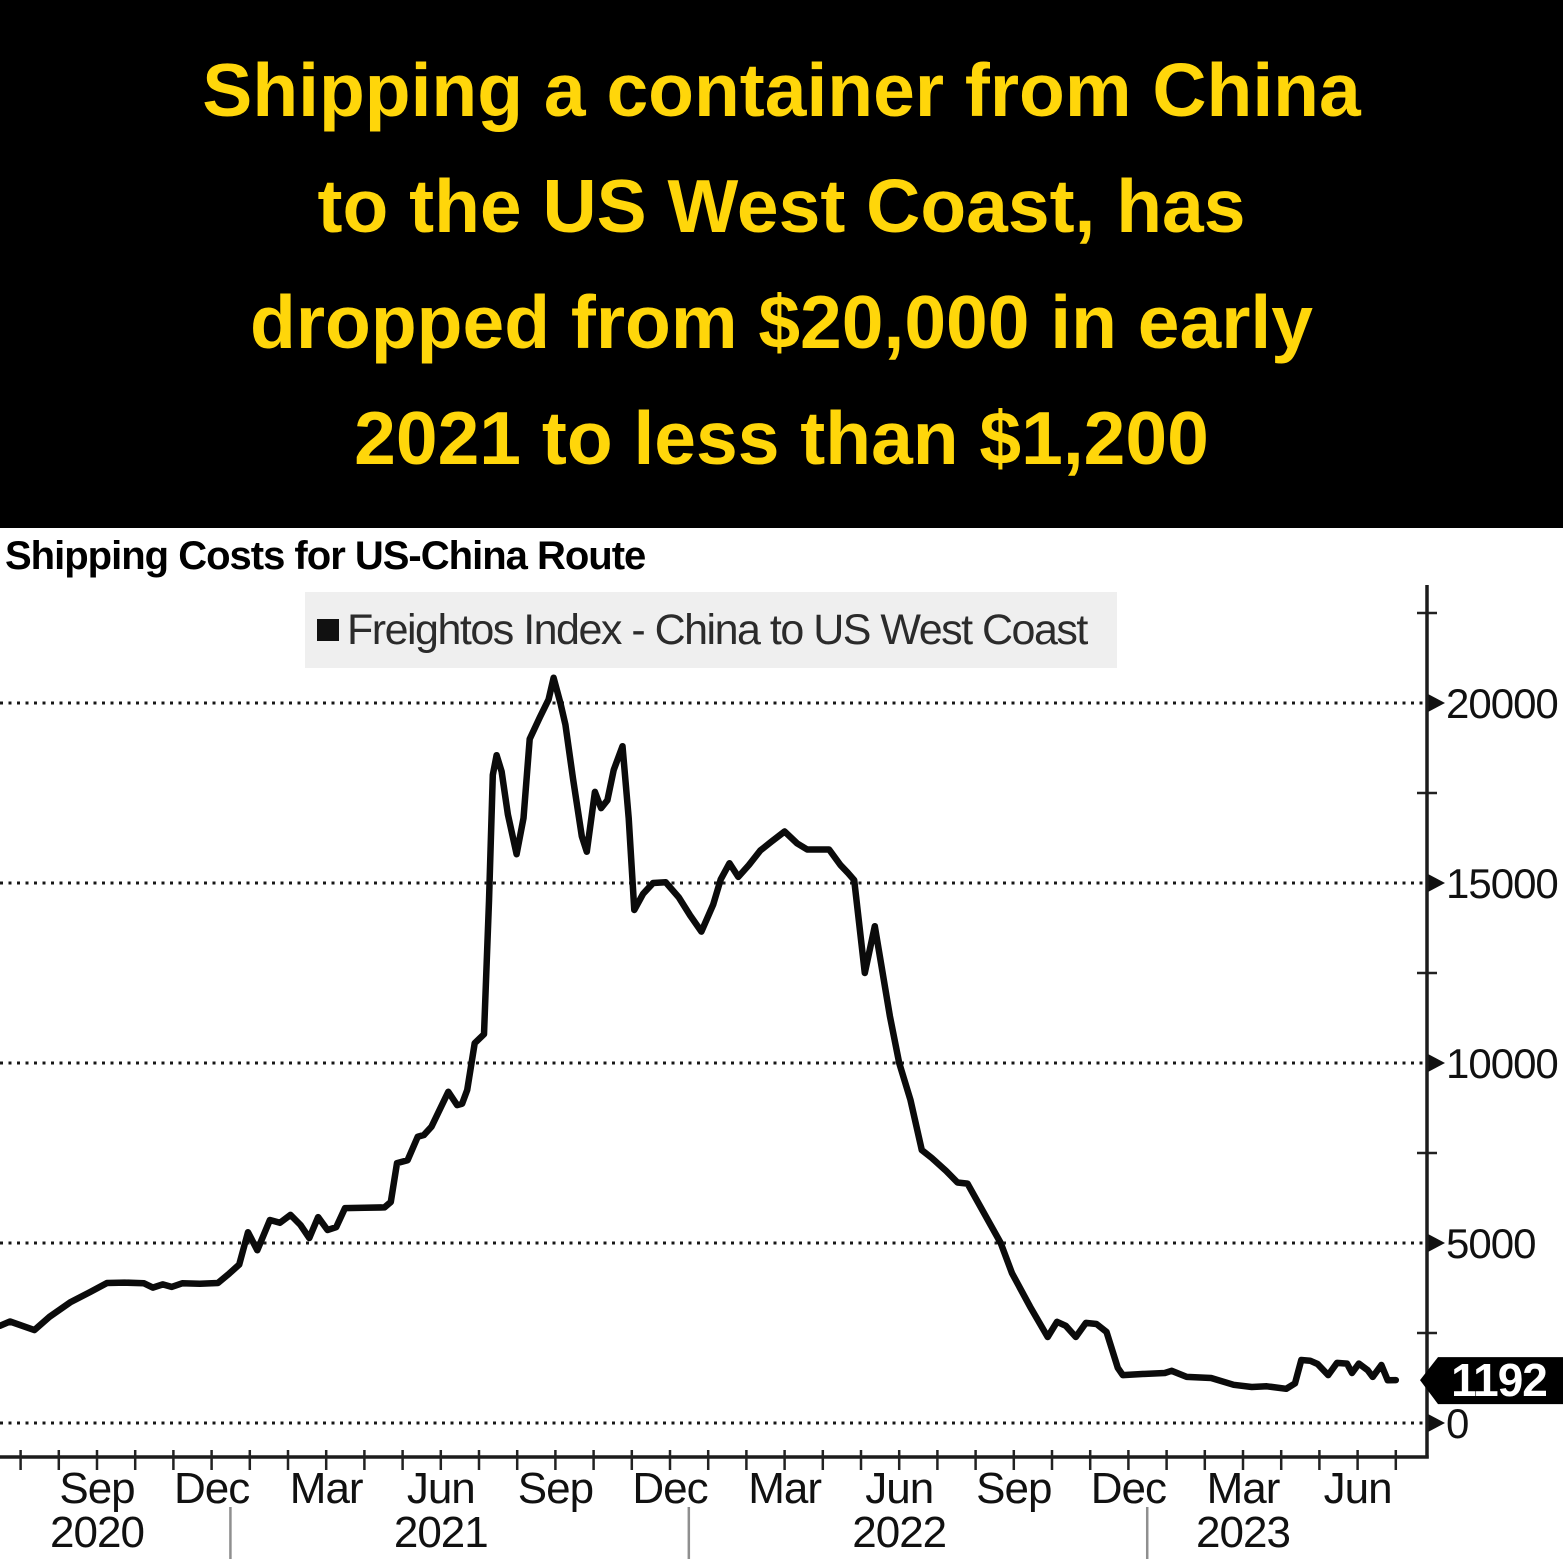 Image resolution: width=1563 pixels, height=1563 pixels. What do you see at coordinates (899, 1532) in the screenshot?
I see `x-year-label: 2022` at bounding box center [899, 1532].